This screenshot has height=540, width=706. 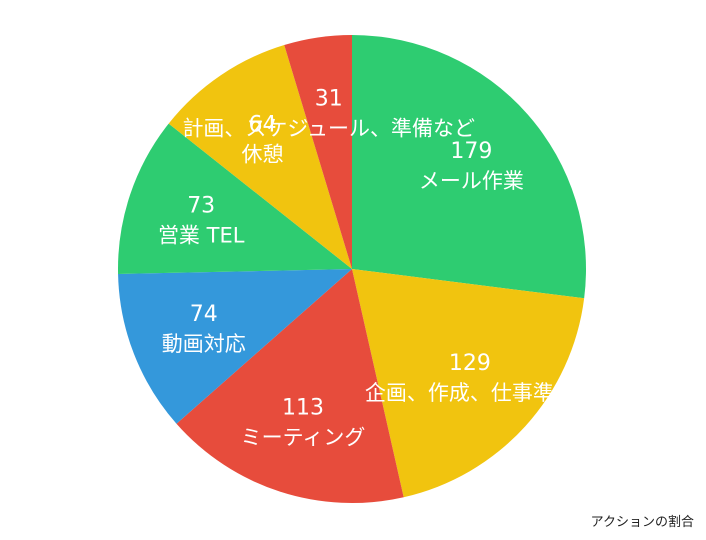 I want to click on slice-value-label: 113, so click(x=303, y=407).